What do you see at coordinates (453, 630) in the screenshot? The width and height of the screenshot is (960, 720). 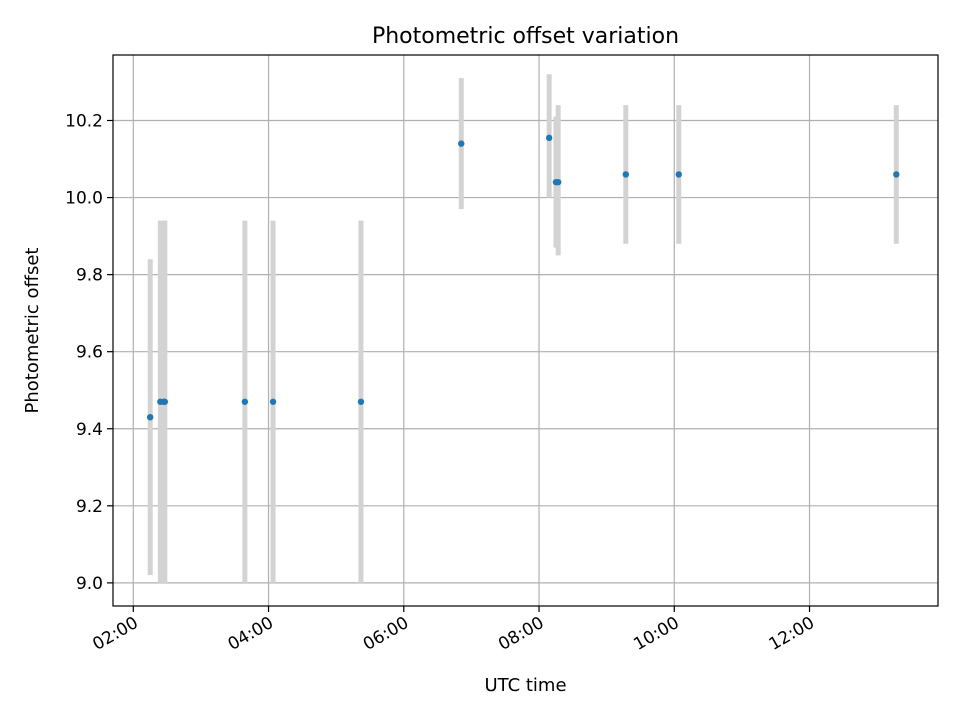 I see `x-axis-ticks: 02:00 04:00 06:00 08:00 10:00 12:00` at bounding box center [453, 630].